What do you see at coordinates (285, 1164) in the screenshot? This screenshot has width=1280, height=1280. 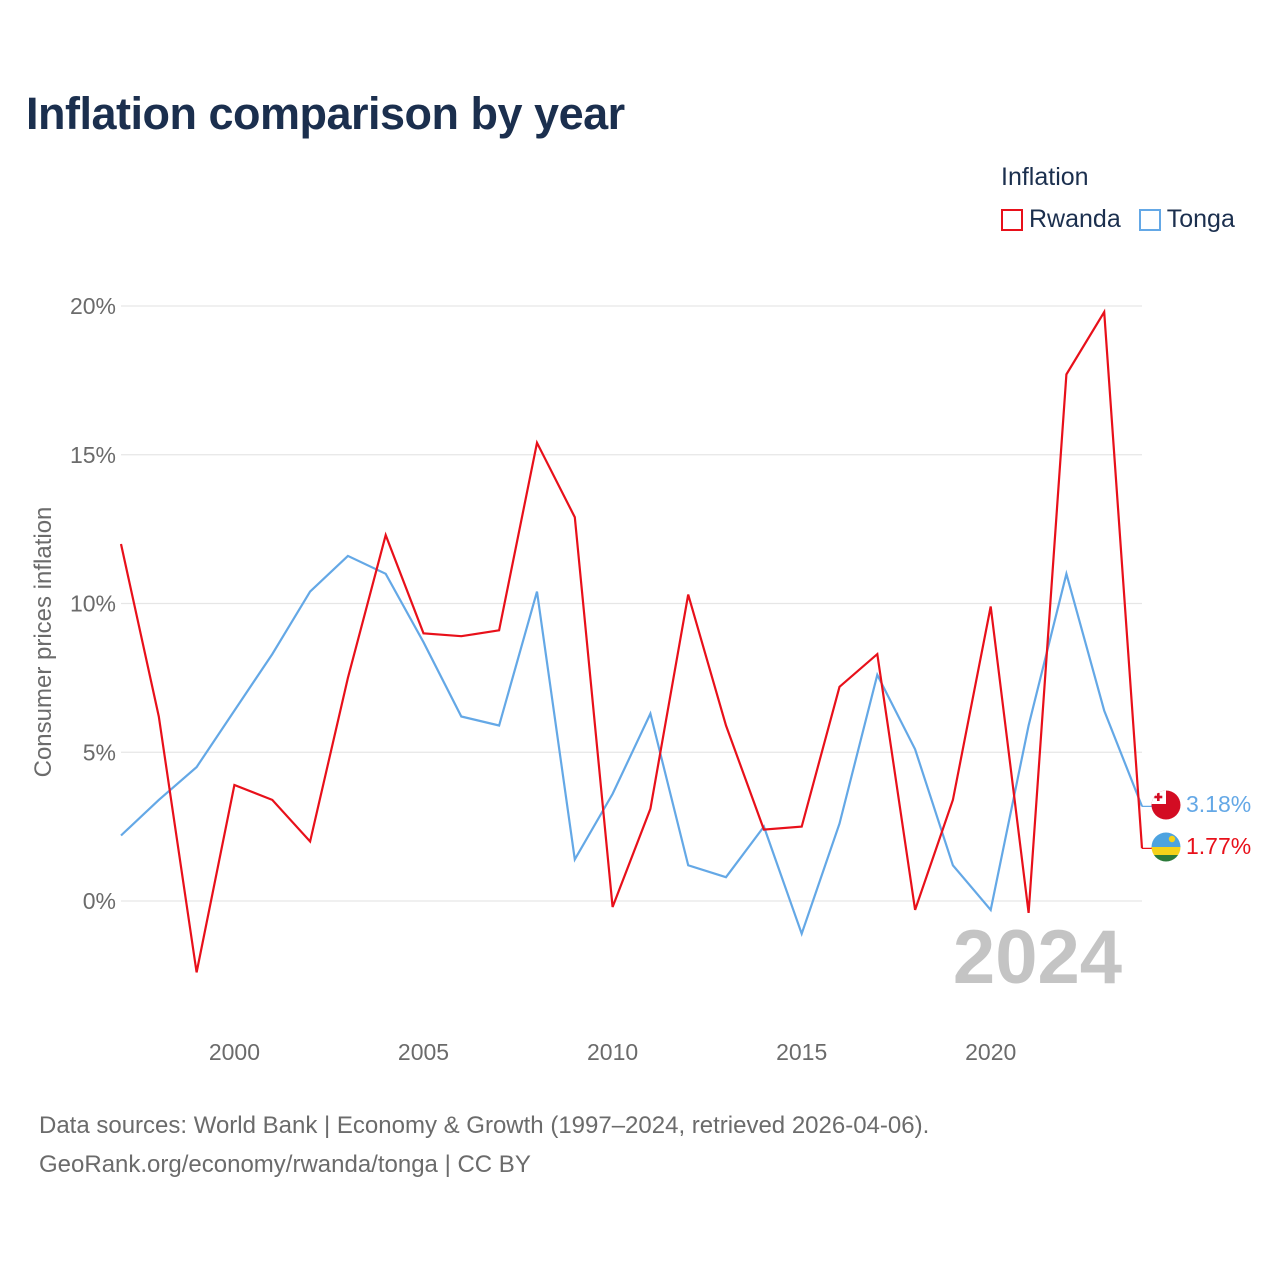 I see `footer-credit: GeoRank.org/economy/rwanda/tonga | CC BY` at bounding box center [285, 1164].